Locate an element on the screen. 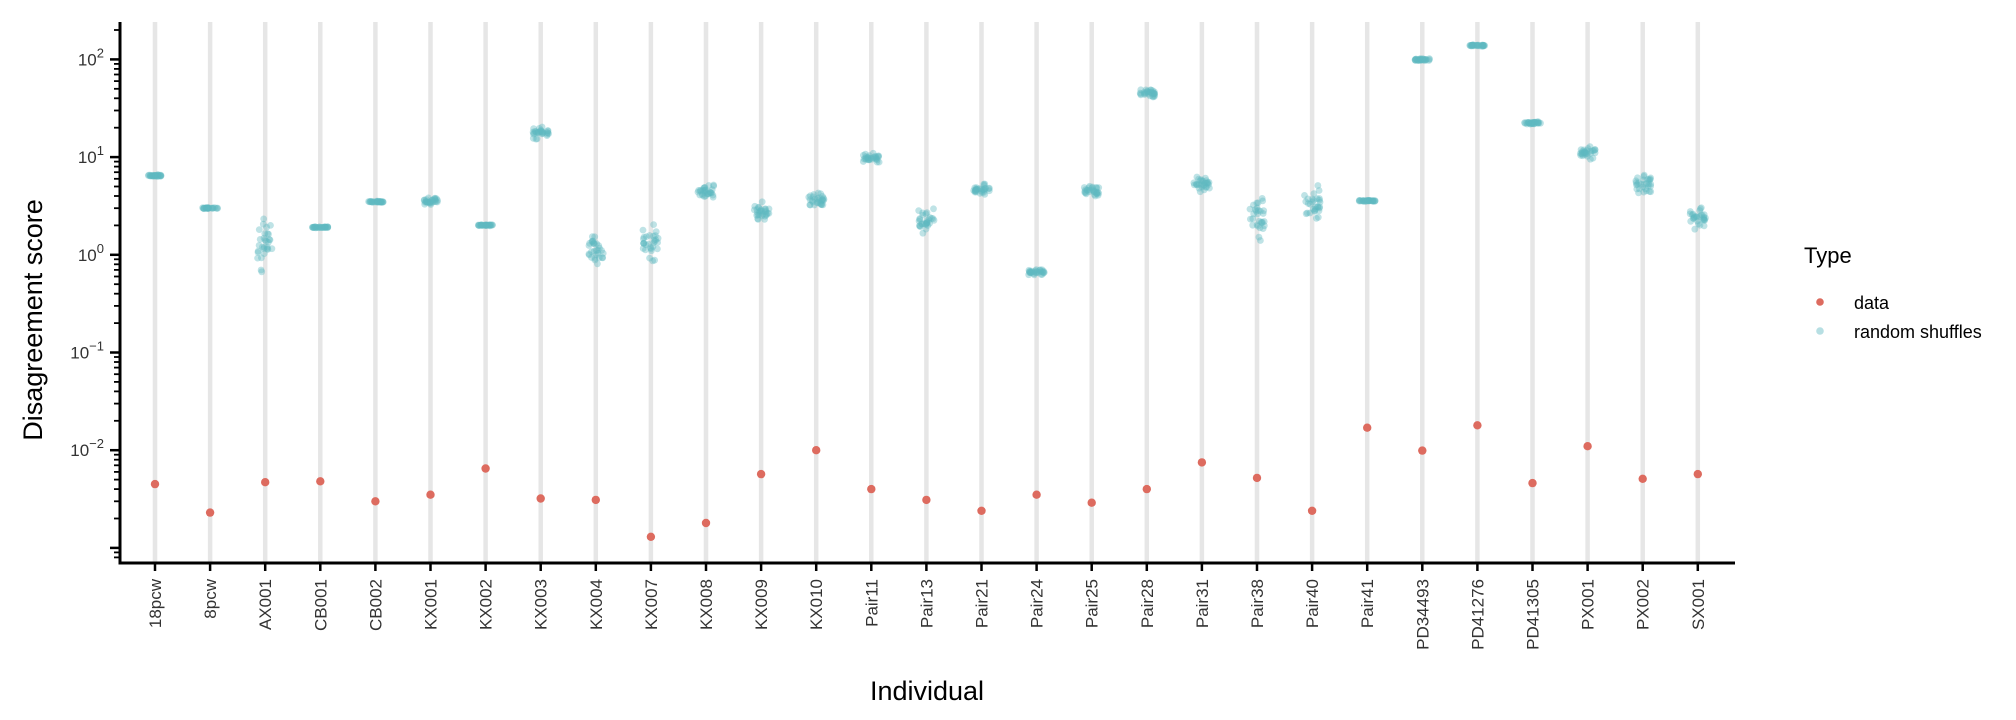 This screenshot has height=720, width=2016. x-tick-label: CB002 is located at coordinates (375, 605).